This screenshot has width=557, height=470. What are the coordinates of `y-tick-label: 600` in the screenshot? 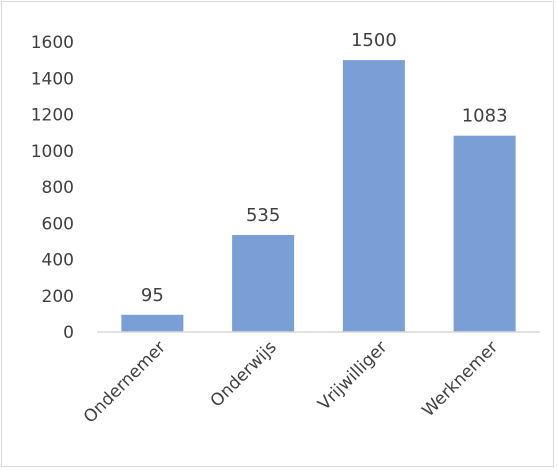 It's located at (58, 224).